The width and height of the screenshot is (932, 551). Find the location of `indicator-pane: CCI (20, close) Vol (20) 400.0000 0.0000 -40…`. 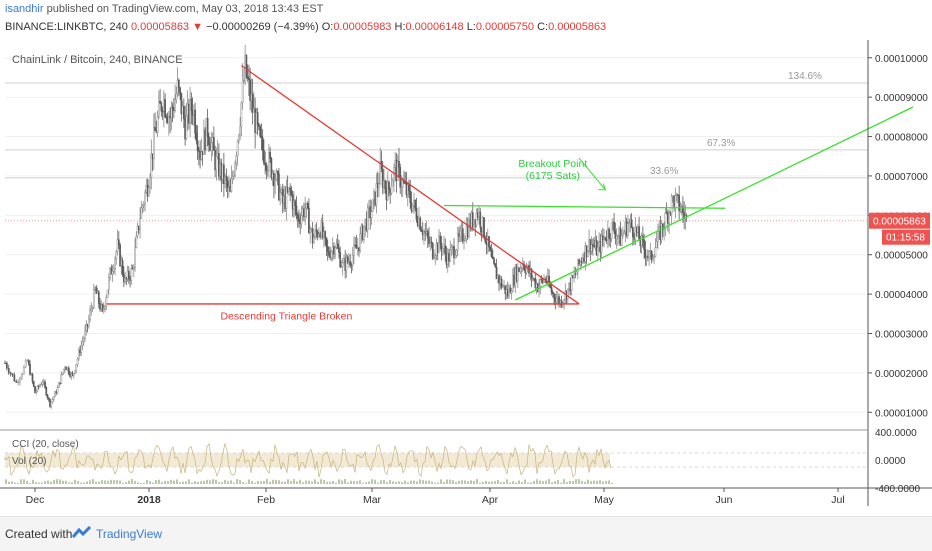

indicator-pane: CCI (20, close) Vol (20) 400.0000 0.0000 -40… is located at coordinates (462, 461).